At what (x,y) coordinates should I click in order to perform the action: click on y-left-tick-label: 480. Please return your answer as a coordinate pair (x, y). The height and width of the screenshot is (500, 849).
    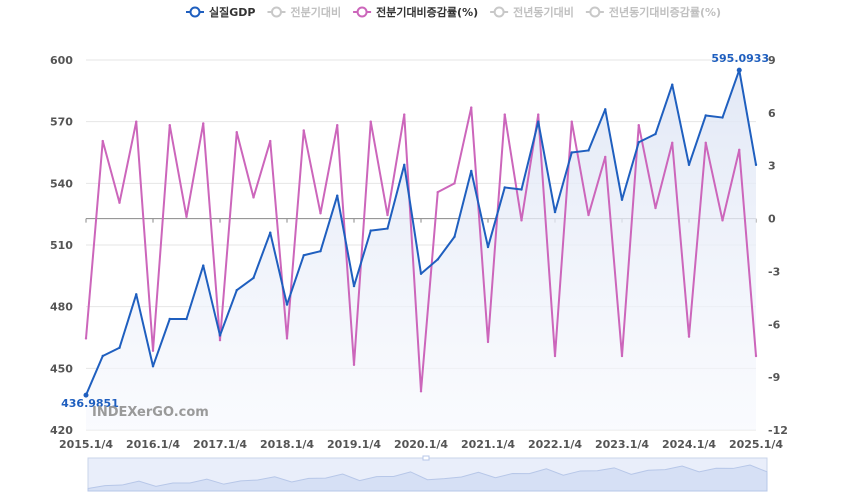
    Looking at the image, I should click on (61, 307).